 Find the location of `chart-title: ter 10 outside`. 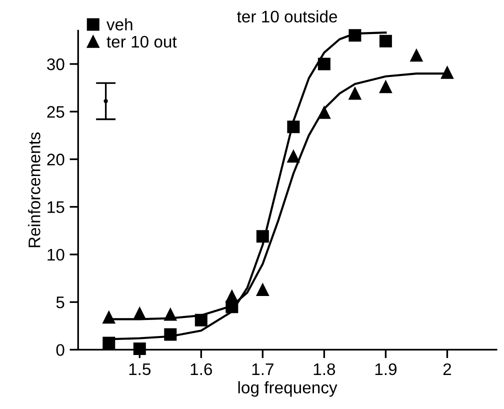

chart-title: ter 10 outside is located at coordinates (287, 16).